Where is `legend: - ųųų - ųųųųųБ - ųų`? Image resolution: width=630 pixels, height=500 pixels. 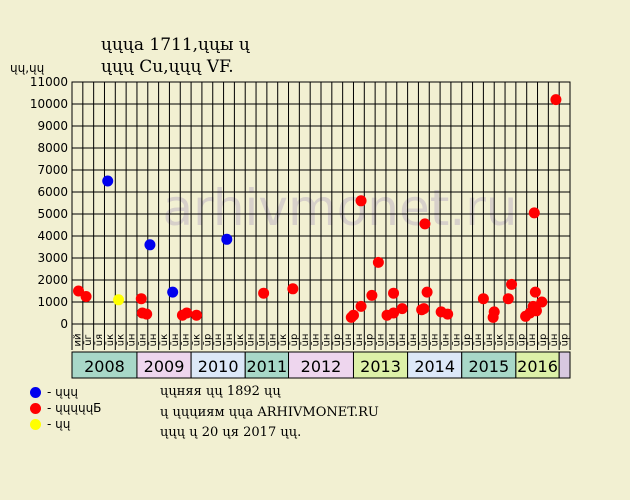 legend: - ųųų - ųųųųųБ - ųų is located at coordinates (65, 408).